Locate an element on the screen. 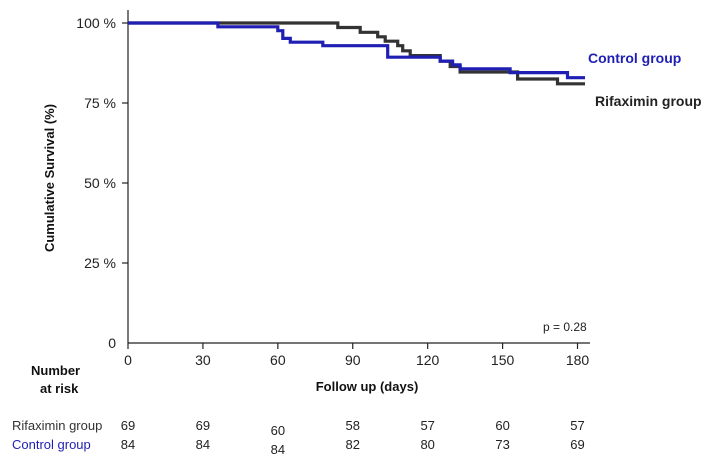  y-tick-label: 100 % is located at coordinates (96, 23).